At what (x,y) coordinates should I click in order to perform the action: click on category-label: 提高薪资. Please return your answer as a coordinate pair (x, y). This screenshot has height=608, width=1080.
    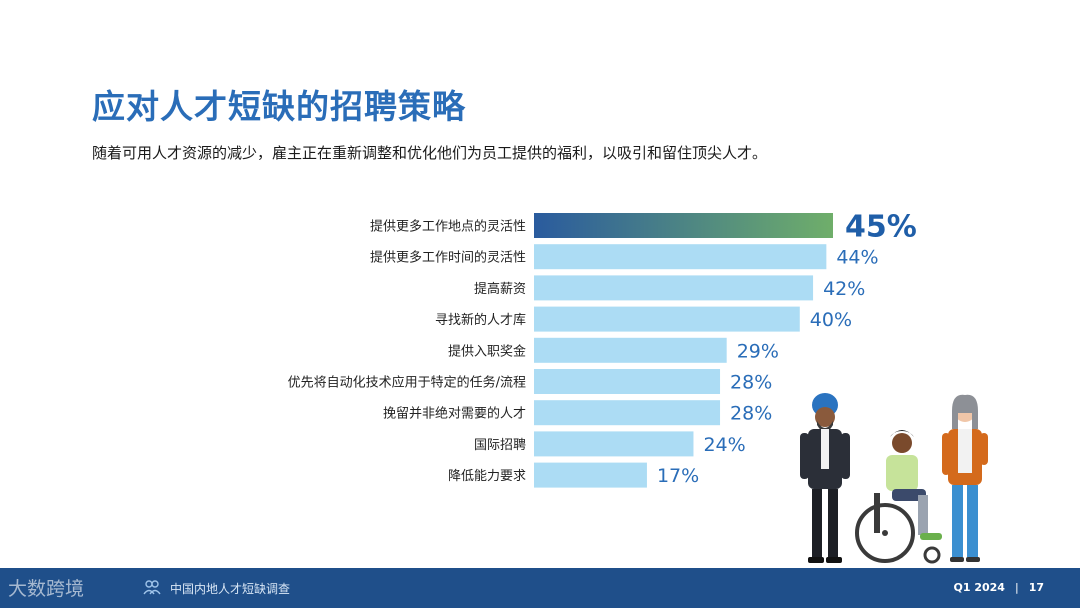
    Looking at the image, I should click on (500, 289).